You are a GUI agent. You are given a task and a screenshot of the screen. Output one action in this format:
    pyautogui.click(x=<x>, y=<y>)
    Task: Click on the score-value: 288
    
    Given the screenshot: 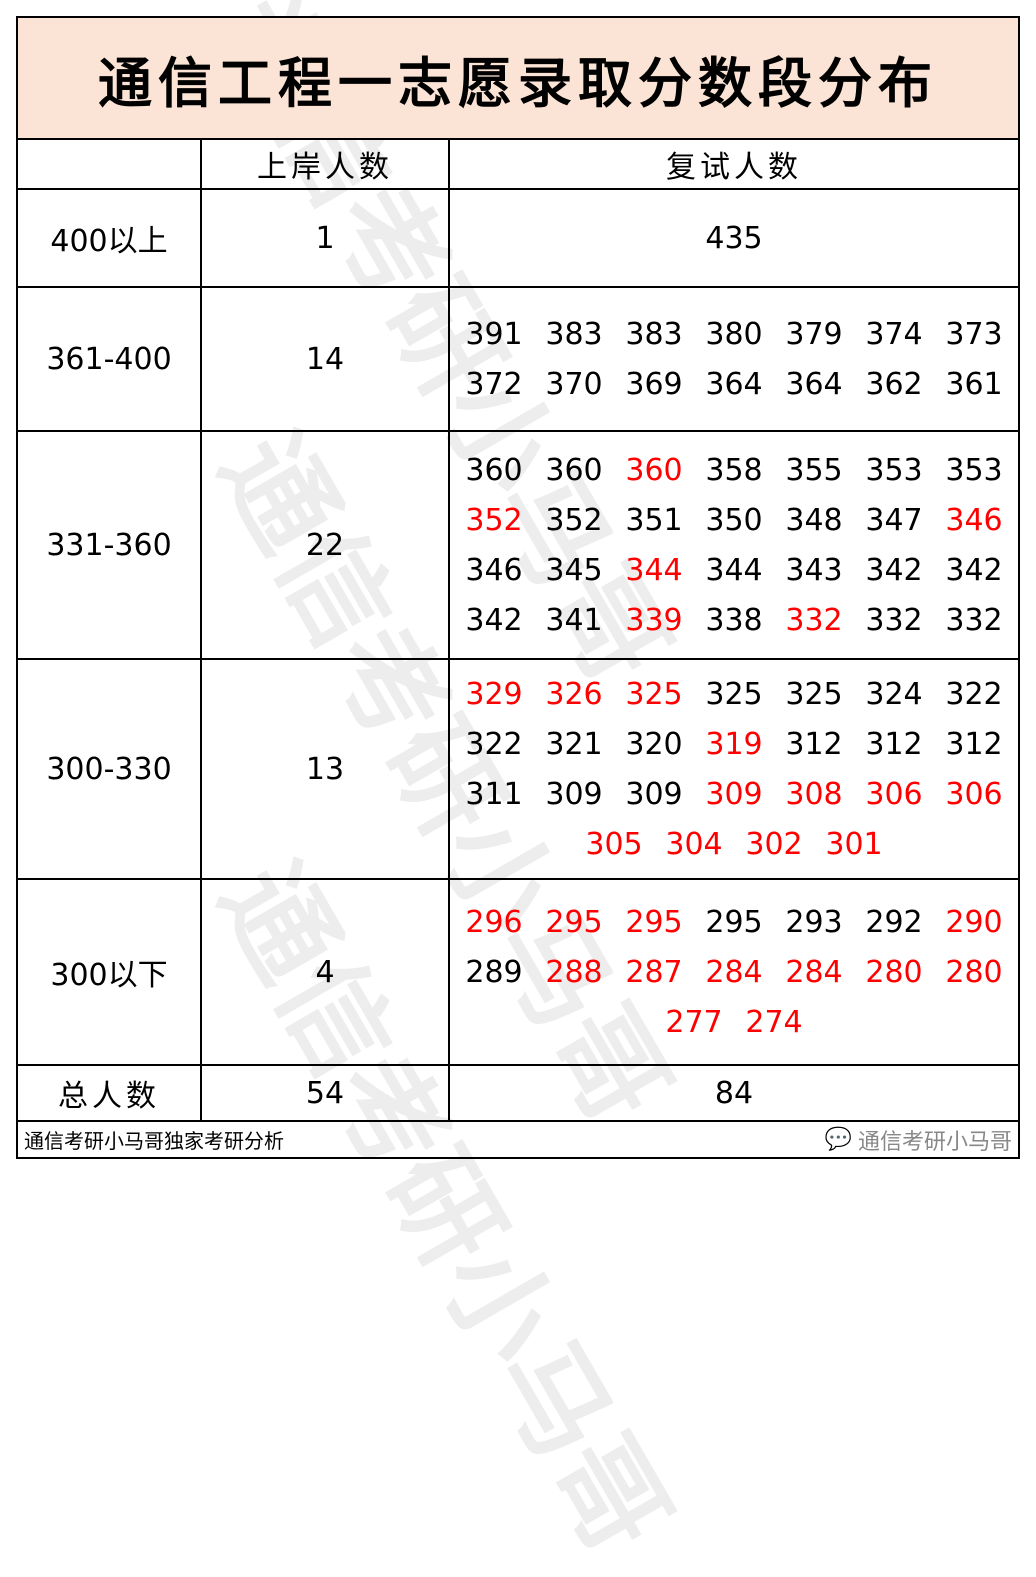 What is the action you would take?
    pyautogui.click(x=574, y=972)
    